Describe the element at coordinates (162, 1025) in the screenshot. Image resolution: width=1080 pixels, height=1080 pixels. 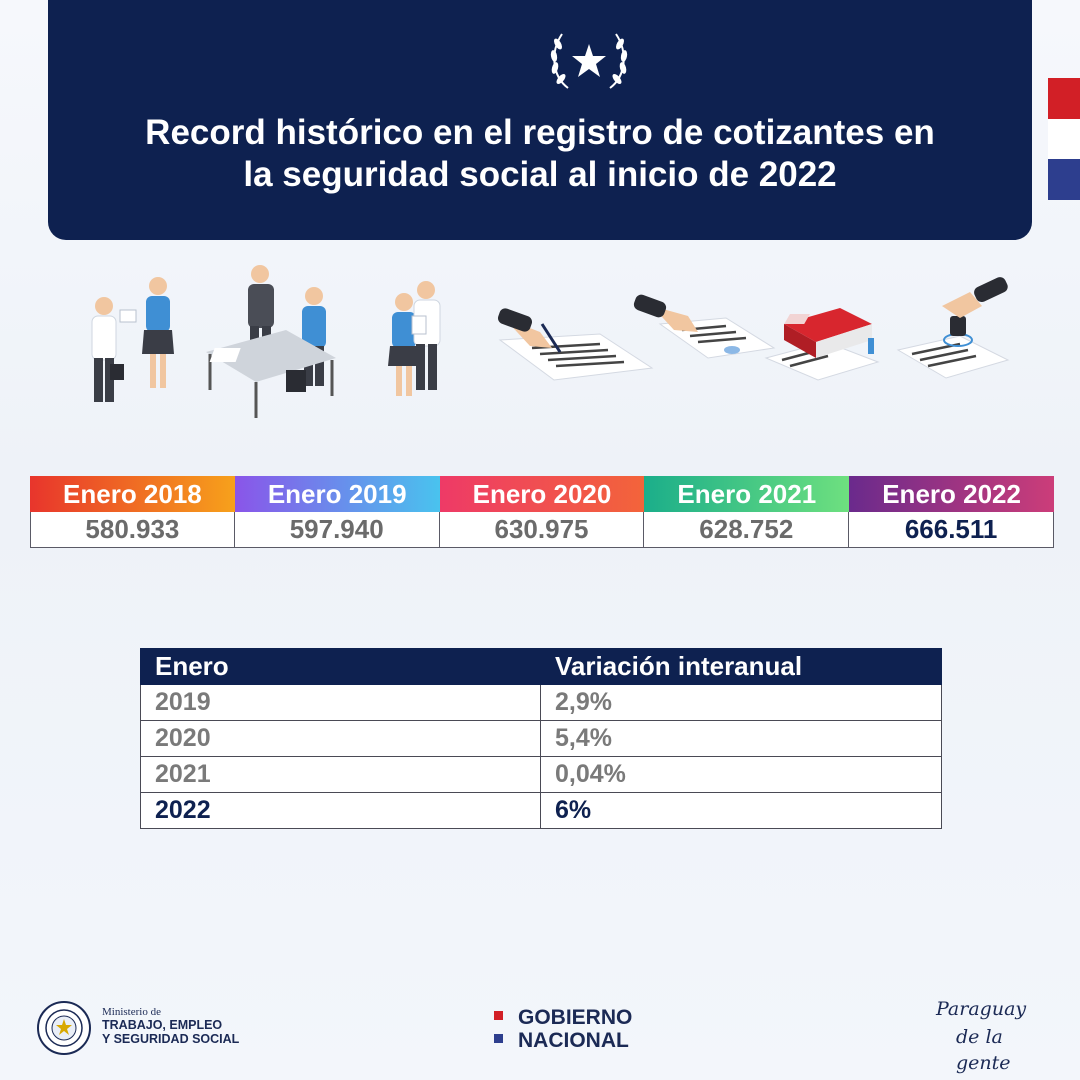
I see `ministry-name-line-1: TRABAJO, EMPLEO` at that location.